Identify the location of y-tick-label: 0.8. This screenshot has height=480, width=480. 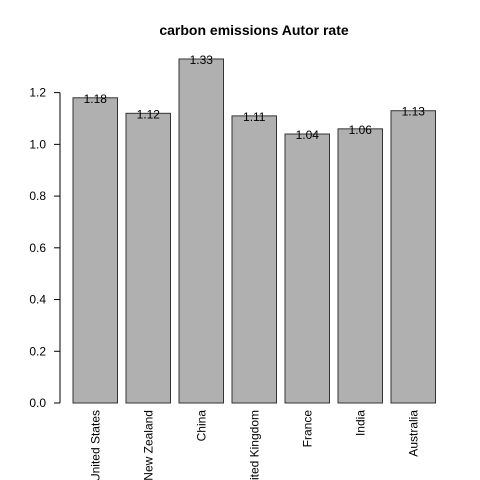
(37, 196).